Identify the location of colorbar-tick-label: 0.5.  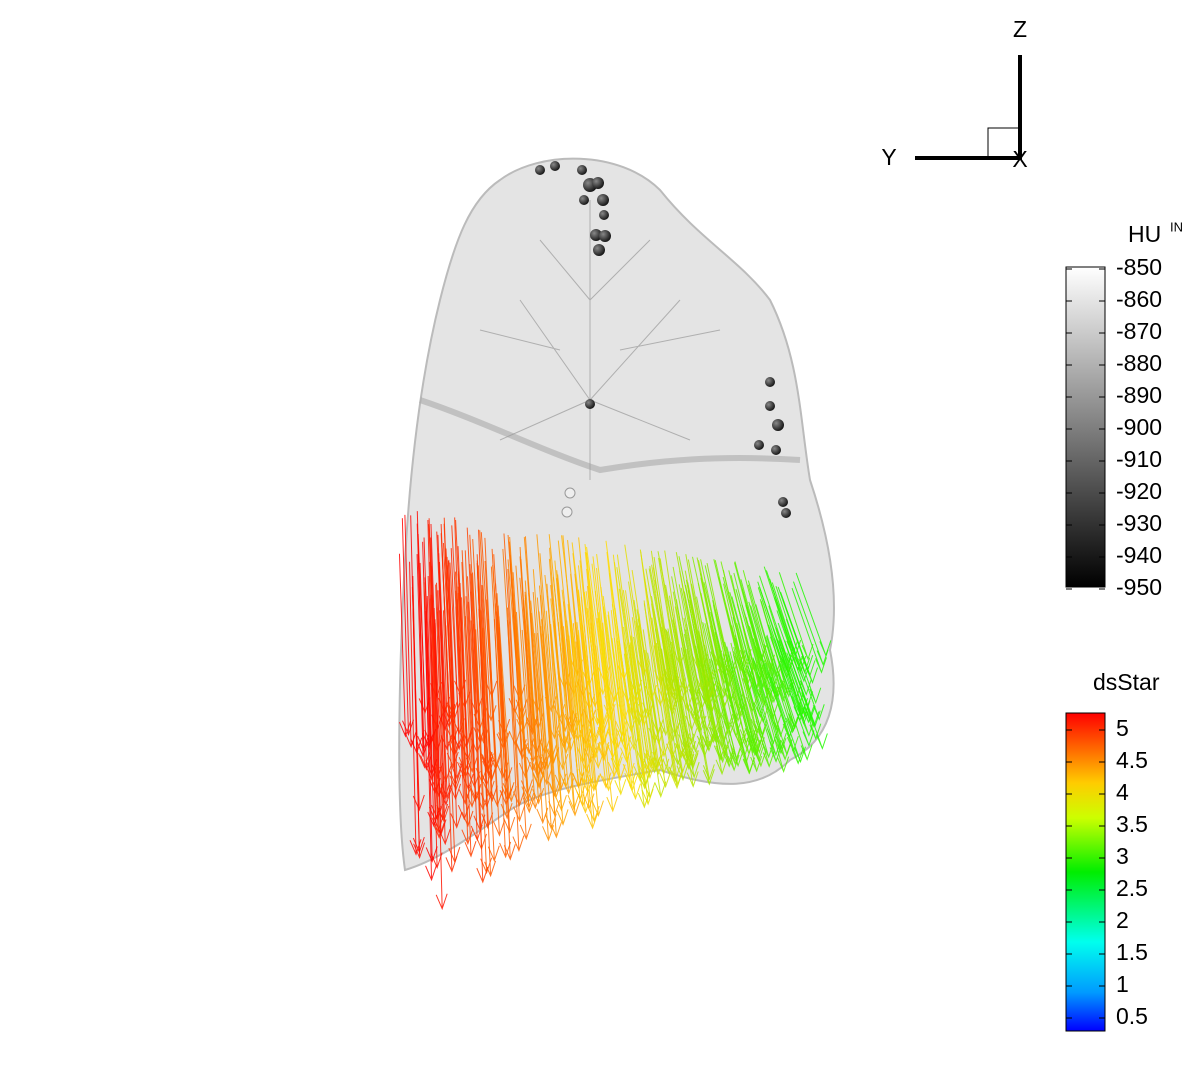
(1132, 1016).